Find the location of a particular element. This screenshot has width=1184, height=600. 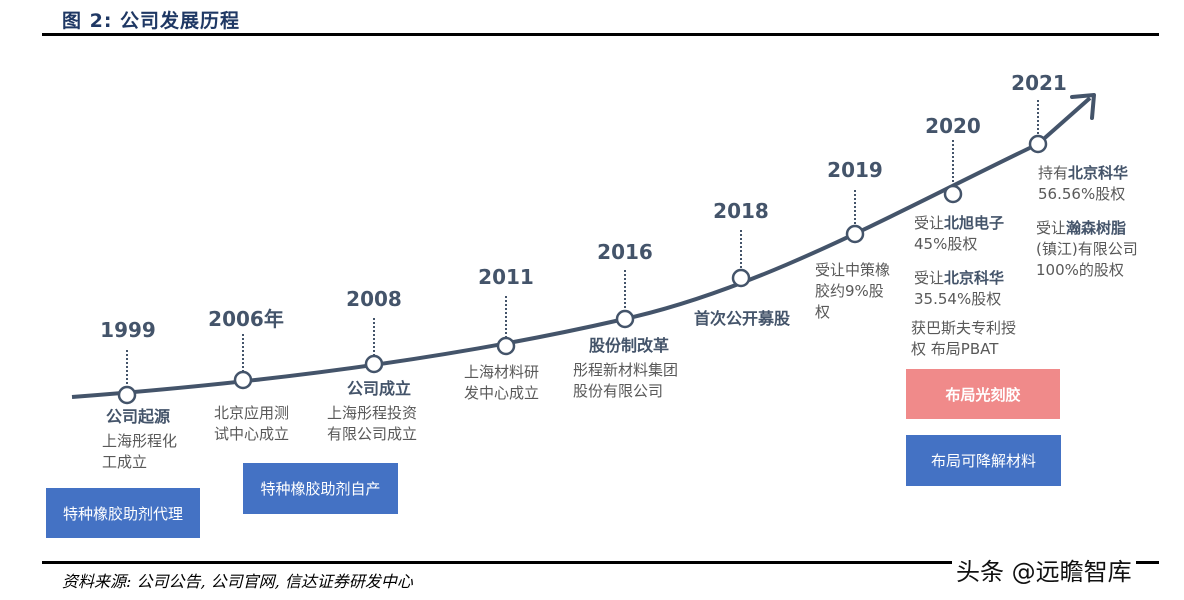

heading-2018: 首次公开募股 is located at coordinates (742, 318).